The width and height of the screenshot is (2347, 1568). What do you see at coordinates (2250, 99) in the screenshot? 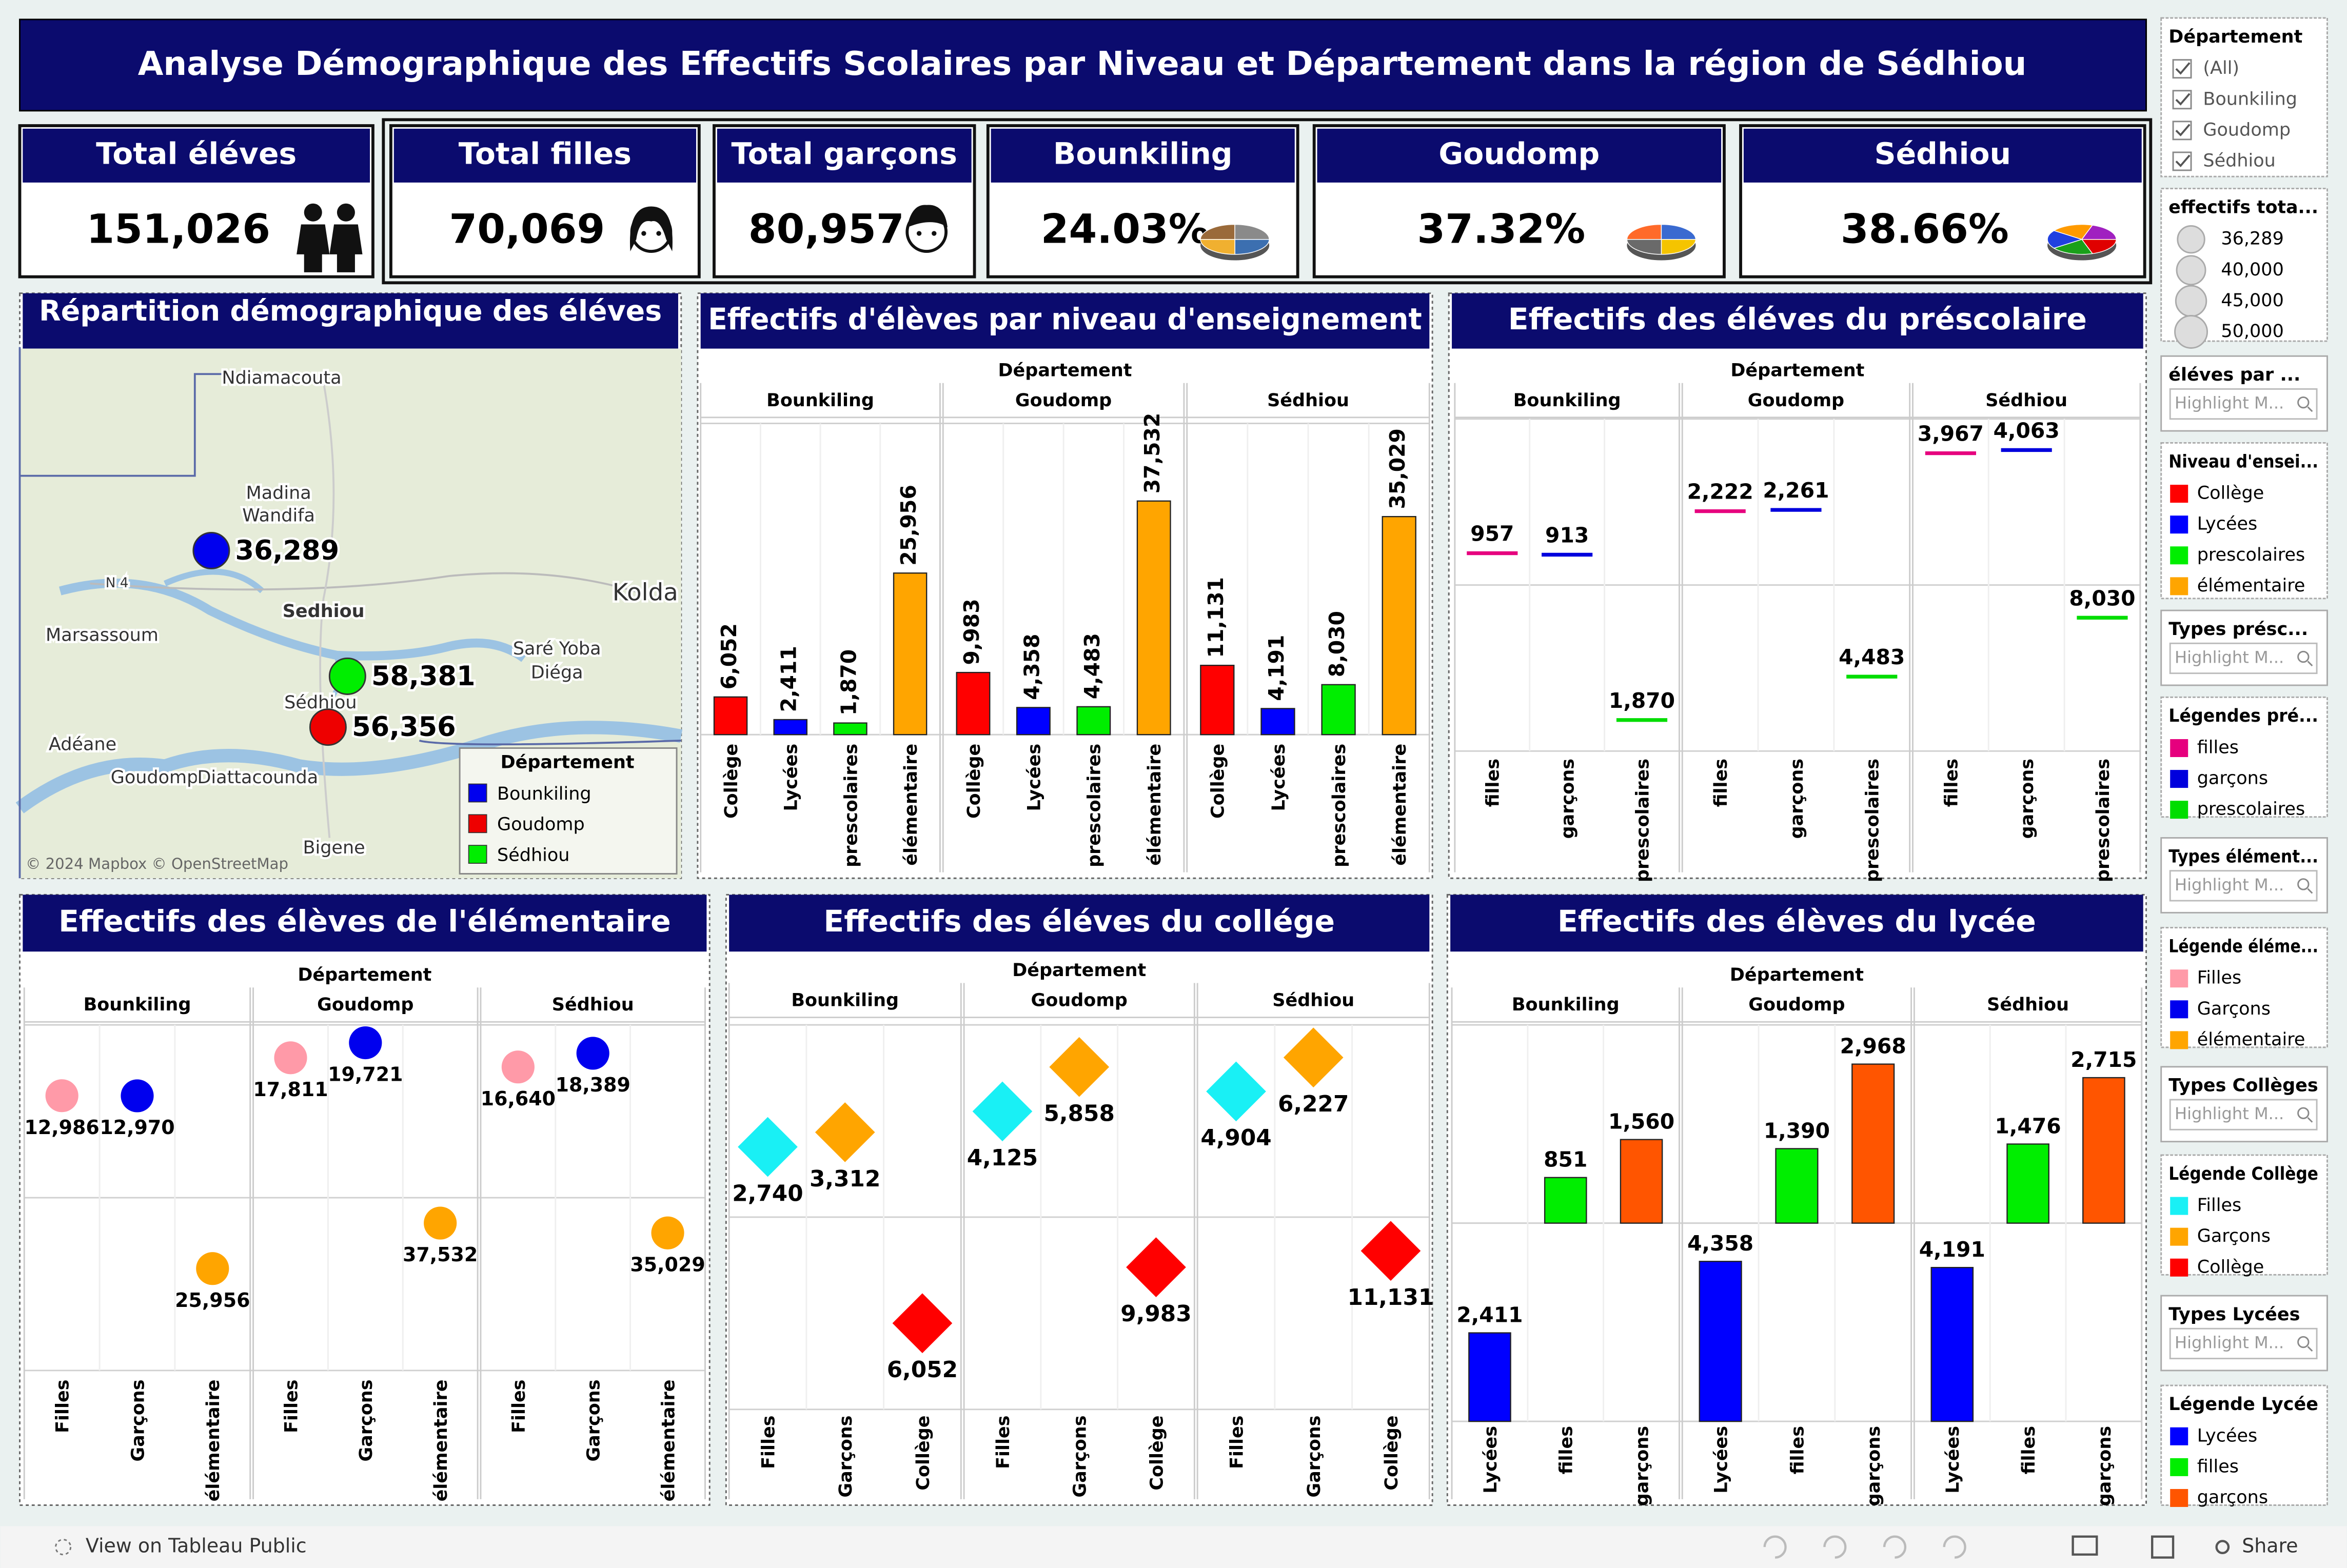
I see `filter-option: Bounkiling` at bounding box center [2250, 99].